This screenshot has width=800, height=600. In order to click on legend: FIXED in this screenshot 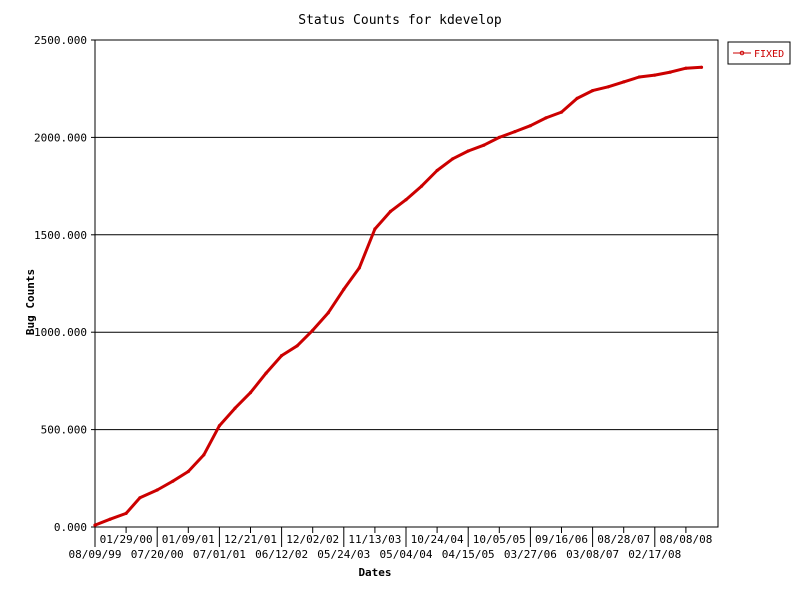, I will do `click(759, 53)`.